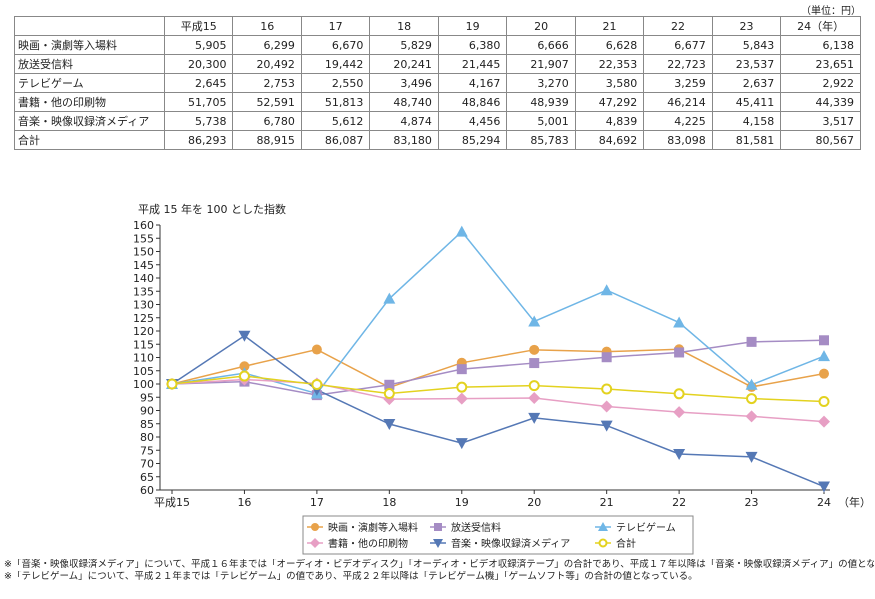 The height and width of the screenshot is (599, 875). I want to click on table-cell: 21,445, so click(472, 64).